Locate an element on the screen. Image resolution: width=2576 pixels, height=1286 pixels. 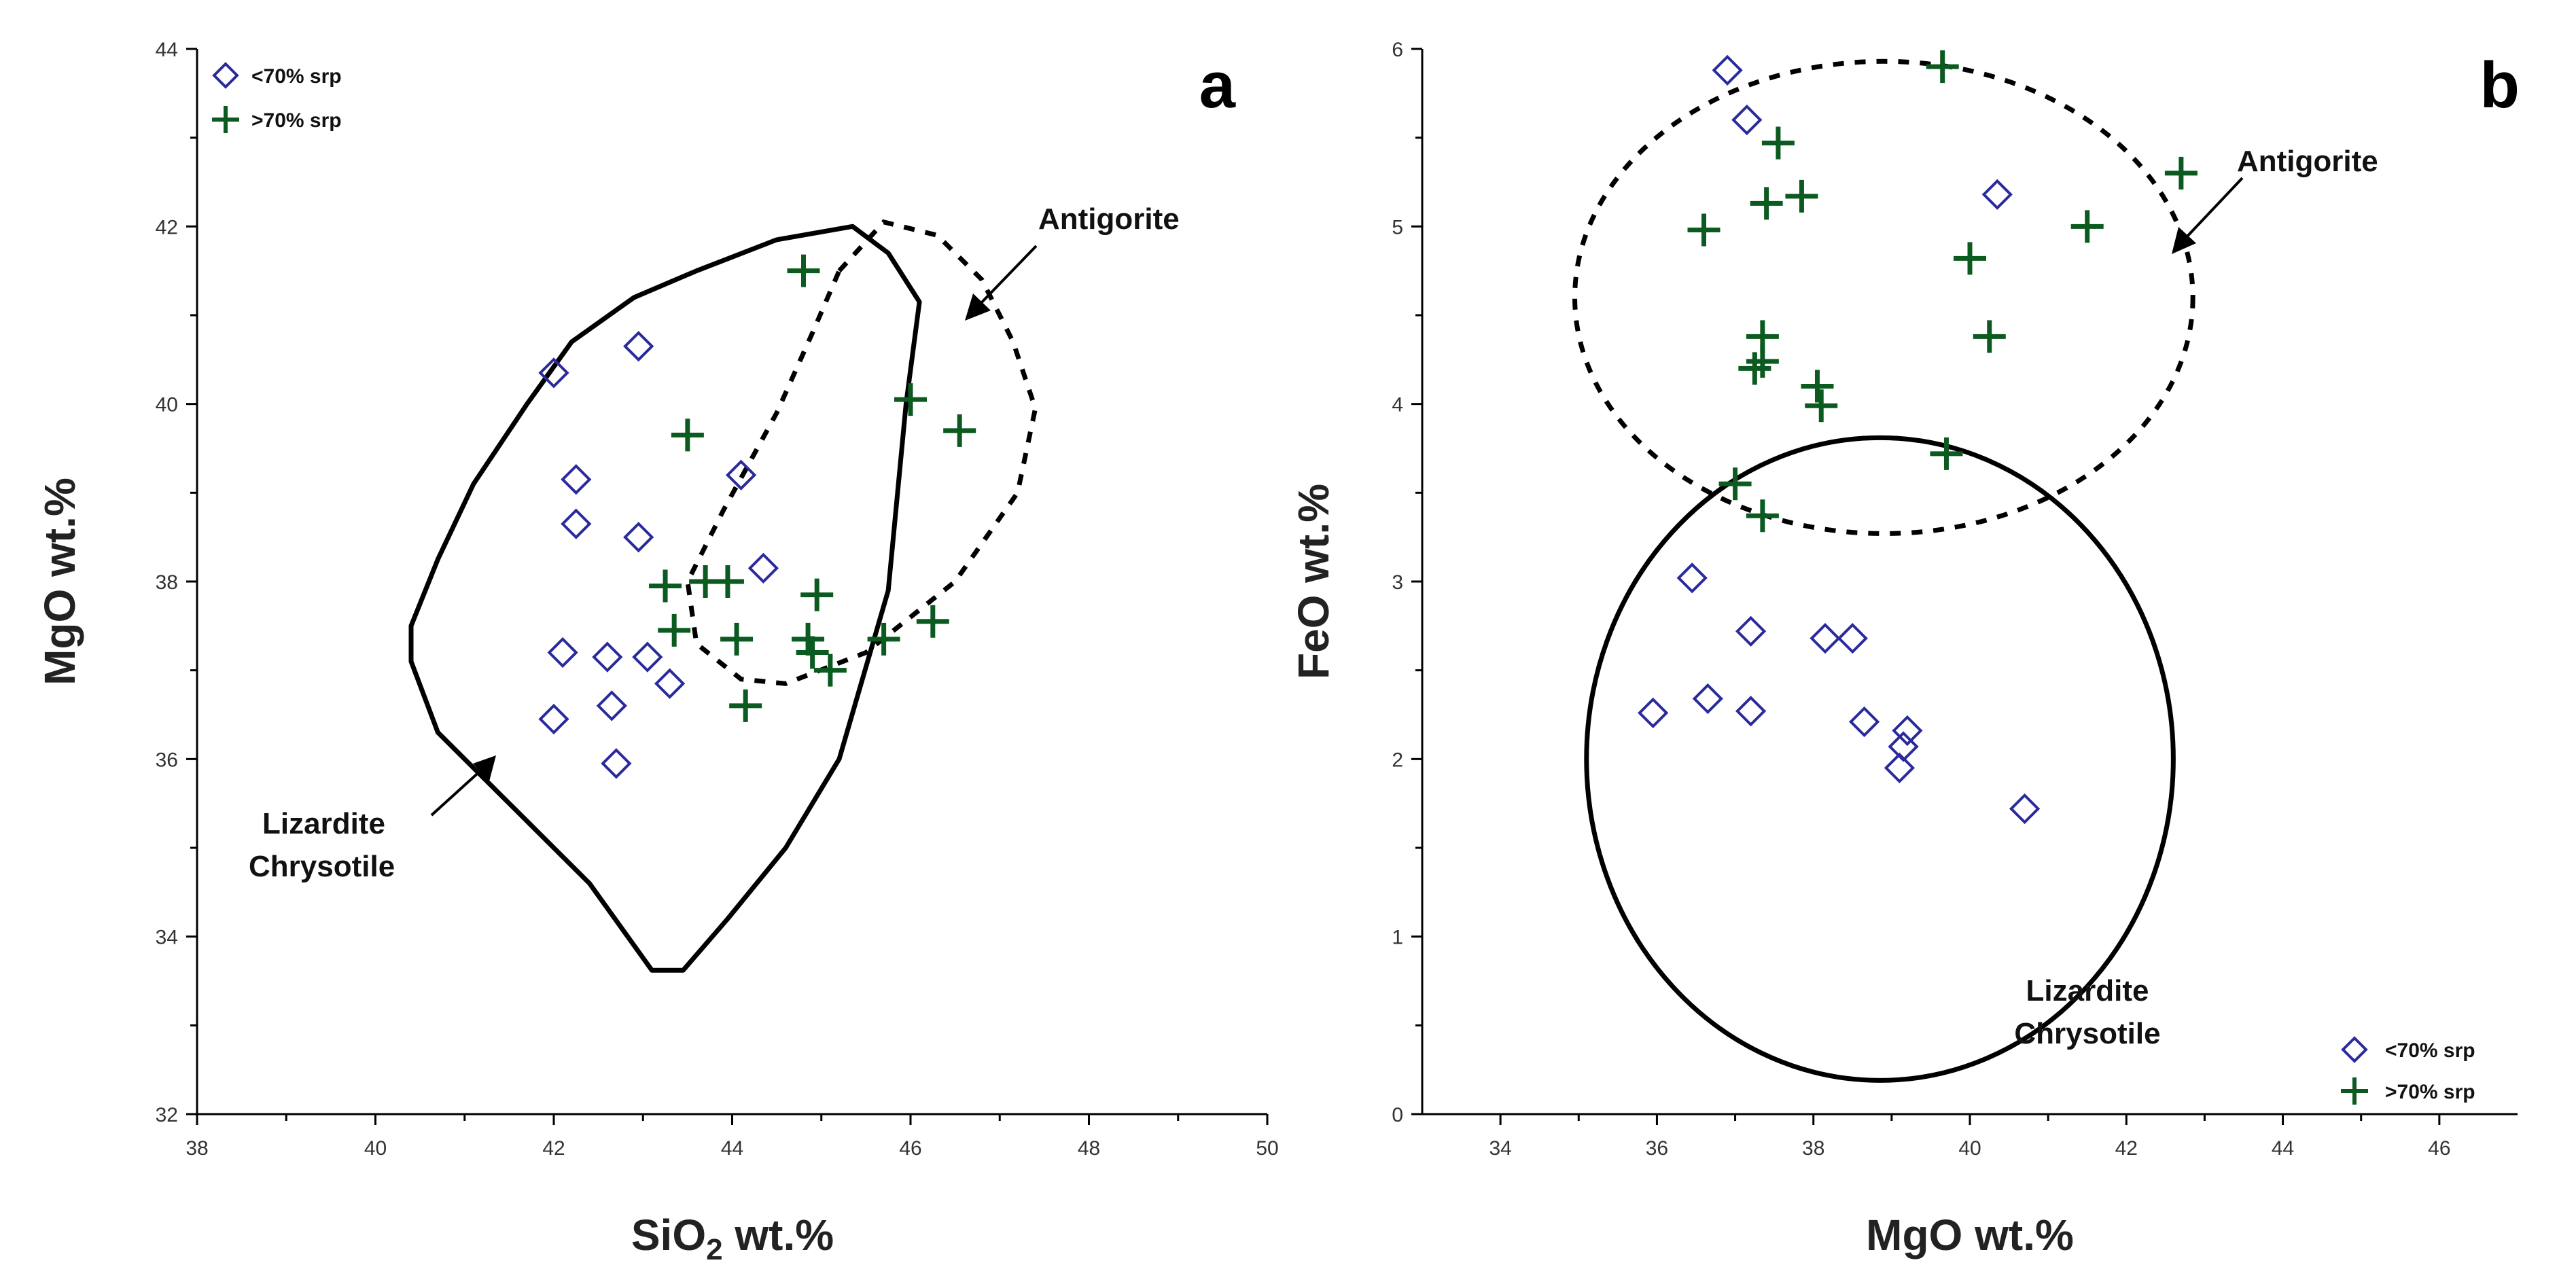
panel-b-legend-label-2: >70% srp is located at coordinates (2430, 1092).